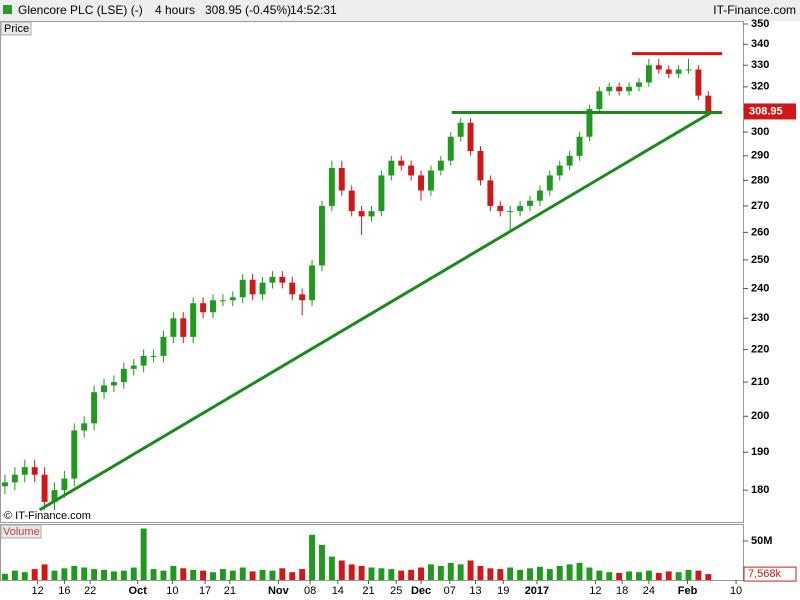 The width and height of the screenshot is (800, 600). I want to click on x-tick-label: 16, so click(64, 591).